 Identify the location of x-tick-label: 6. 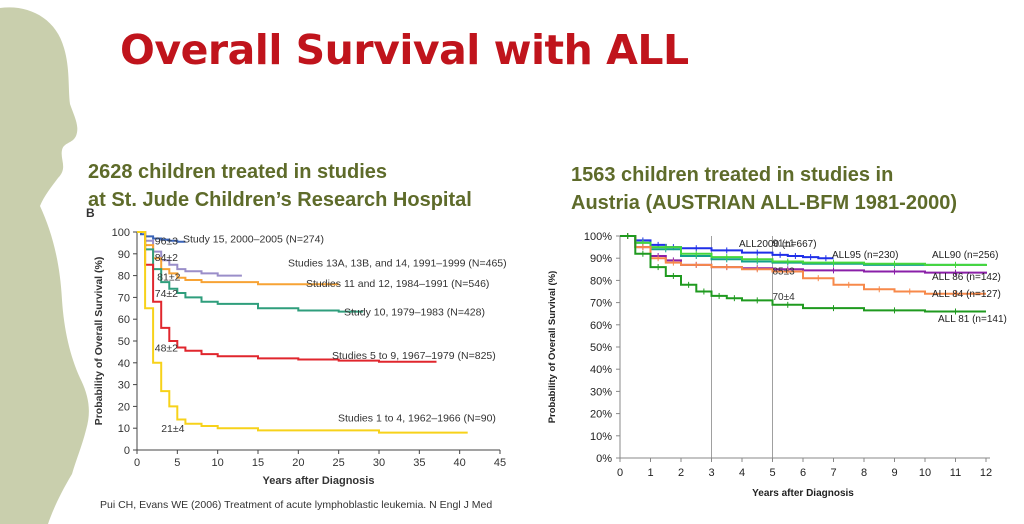
(803, 473).